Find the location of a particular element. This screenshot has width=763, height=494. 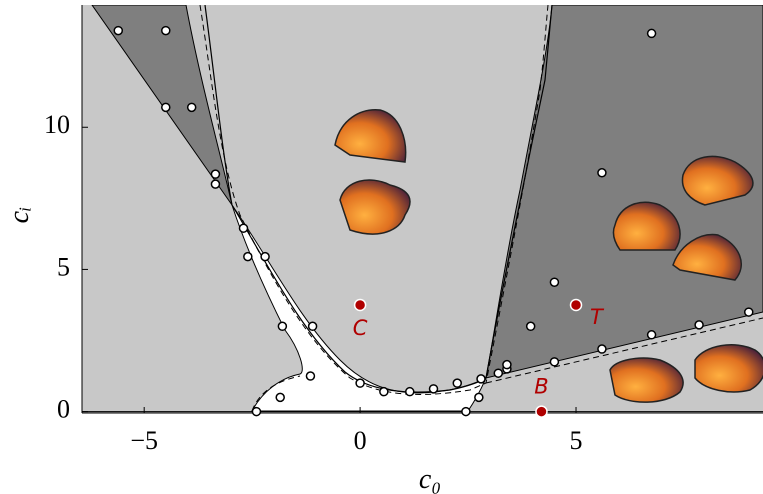

x-axis-label: c₀ is located at coordinates (430, 479).